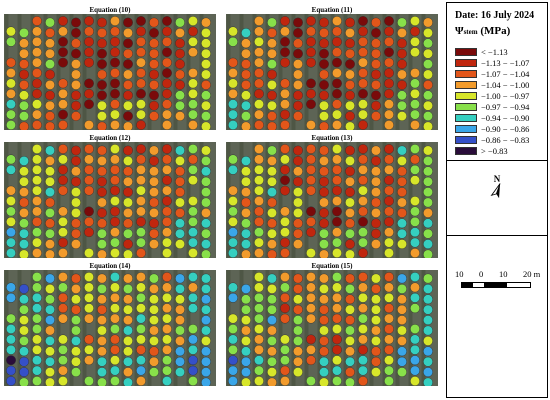 The image size is (550, 400). I want to click on legend-item: < −1.13, so click(500, 52).